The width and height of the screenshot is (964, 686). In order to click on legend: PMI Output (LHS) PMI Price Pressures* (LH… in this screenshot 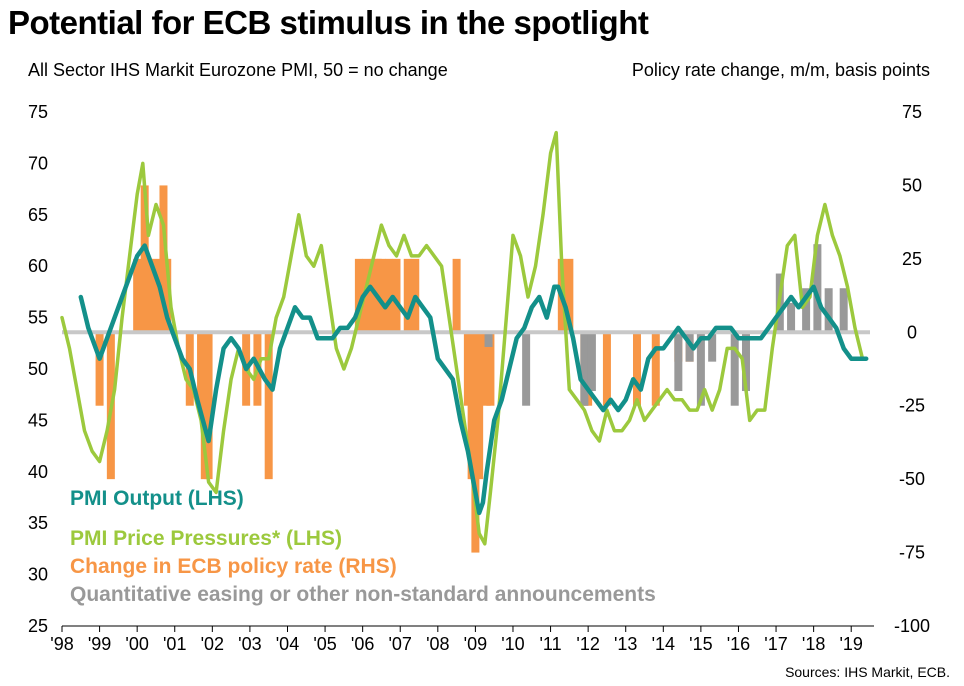, I will do `click(363, 546)`.